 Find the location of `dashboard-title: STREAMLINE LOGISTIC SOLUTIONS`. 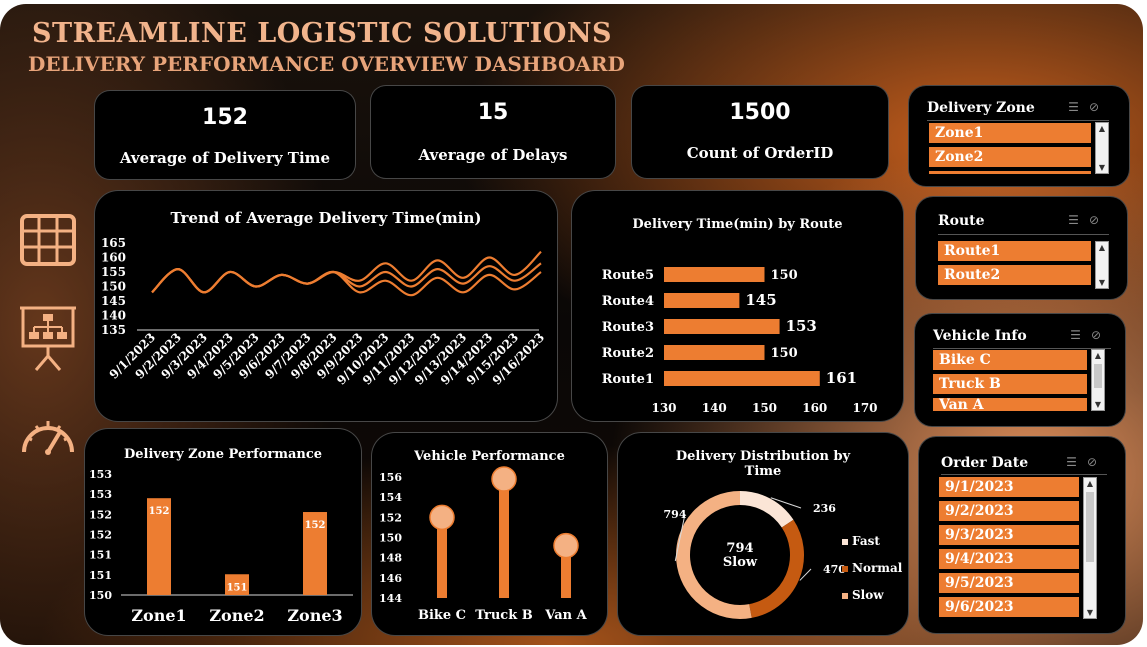

dashboard-title: STREAMLINE LOGISTIC SOLUTIONS is located at coordinates (322, 33).